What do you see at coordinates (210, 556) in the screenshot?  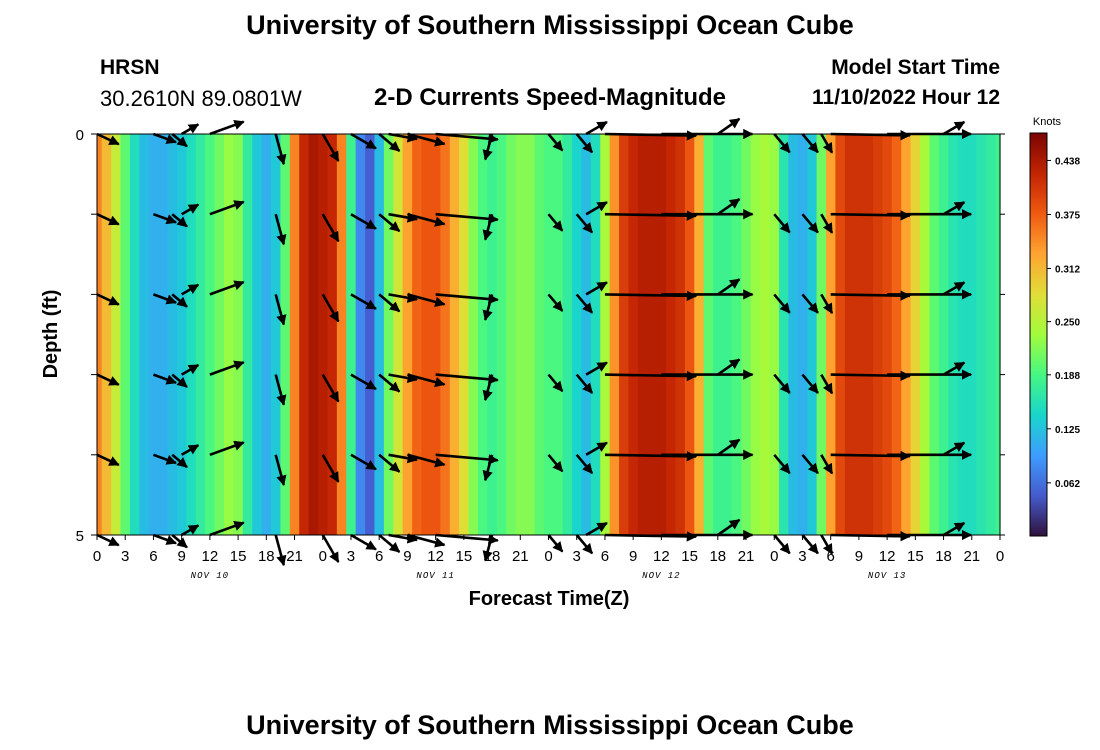 I see `x-tick-label: 12` at bounding box center [210, 556].